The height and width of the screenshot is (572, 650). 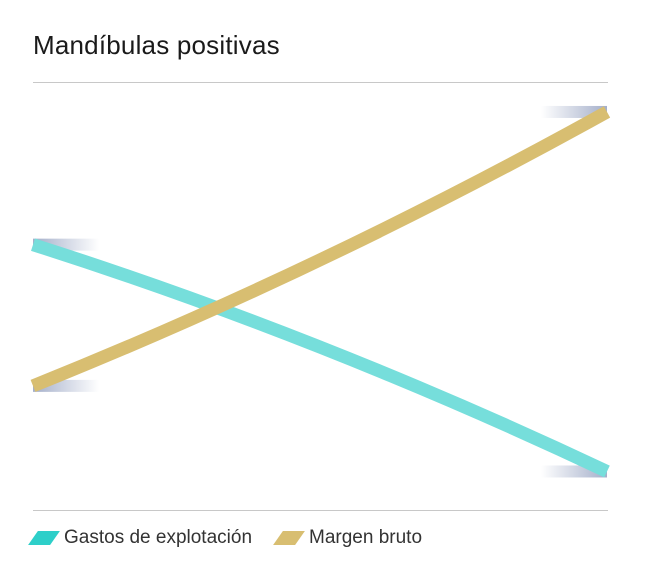 What do you see at coordinates (366, 537) in the screenshot?
I see `legend-label-margen: Margen bruto` at bounding box center [366, 537].